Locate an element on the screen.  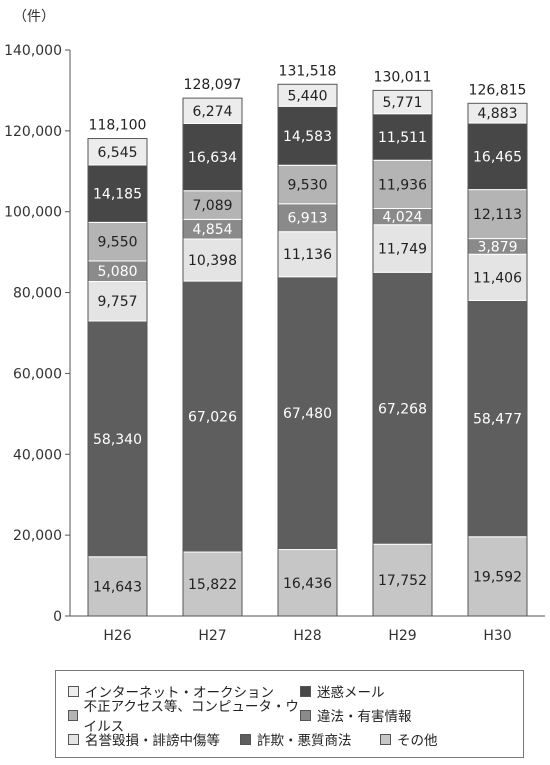
legend-item-defamation: 名誉毀損・誹謗中傷等 is located at coordinates (154, 739).